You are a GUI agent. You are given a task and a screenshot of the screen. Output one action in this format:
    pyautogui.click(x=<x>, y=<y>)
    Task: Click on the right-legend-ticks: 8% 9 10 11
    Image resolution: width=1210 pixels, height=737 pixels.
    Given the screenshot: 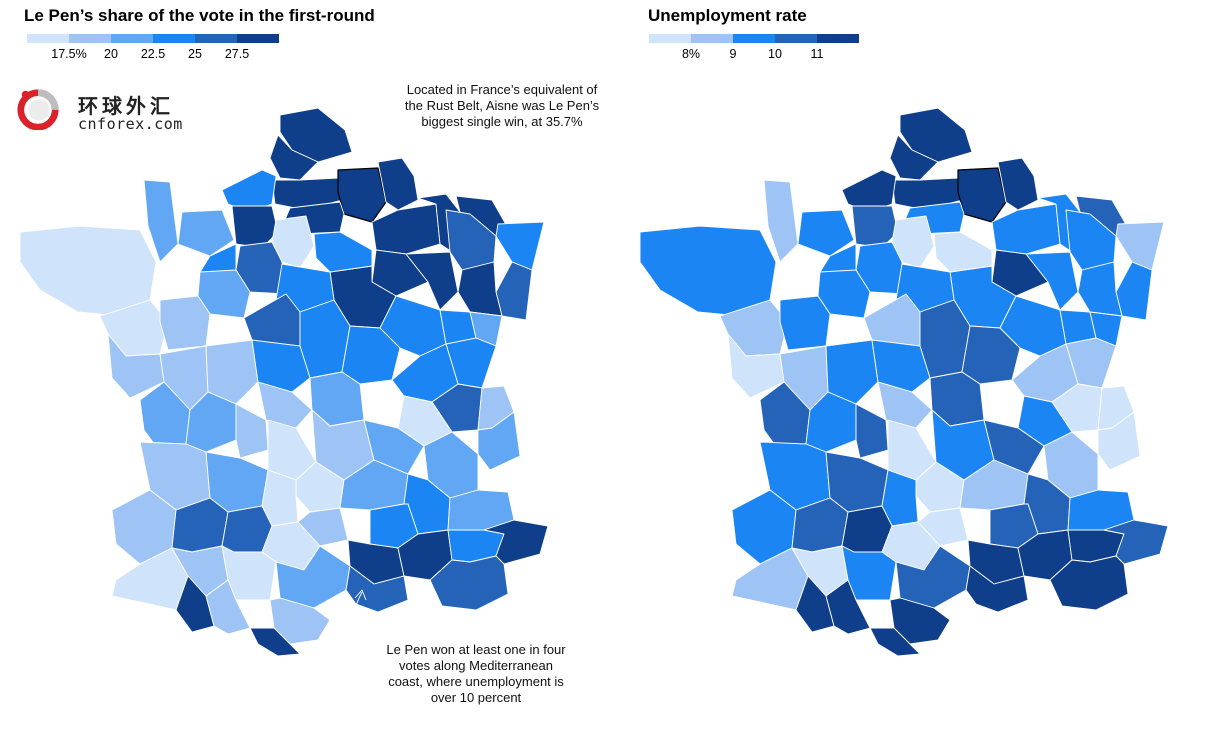 What is the action you would take?
    pyautogui.click(x=754, y=55)
    